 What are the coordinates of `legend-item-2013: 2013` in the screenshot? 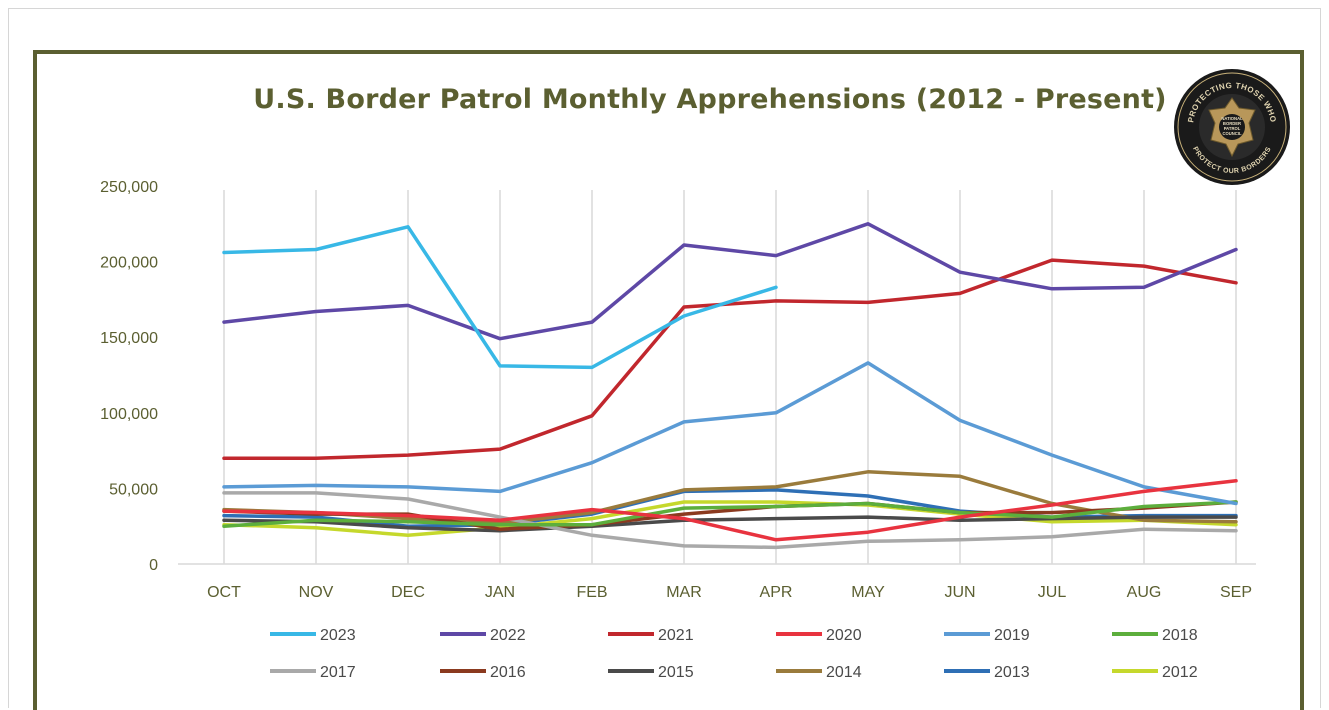 It's located at (987, 672).